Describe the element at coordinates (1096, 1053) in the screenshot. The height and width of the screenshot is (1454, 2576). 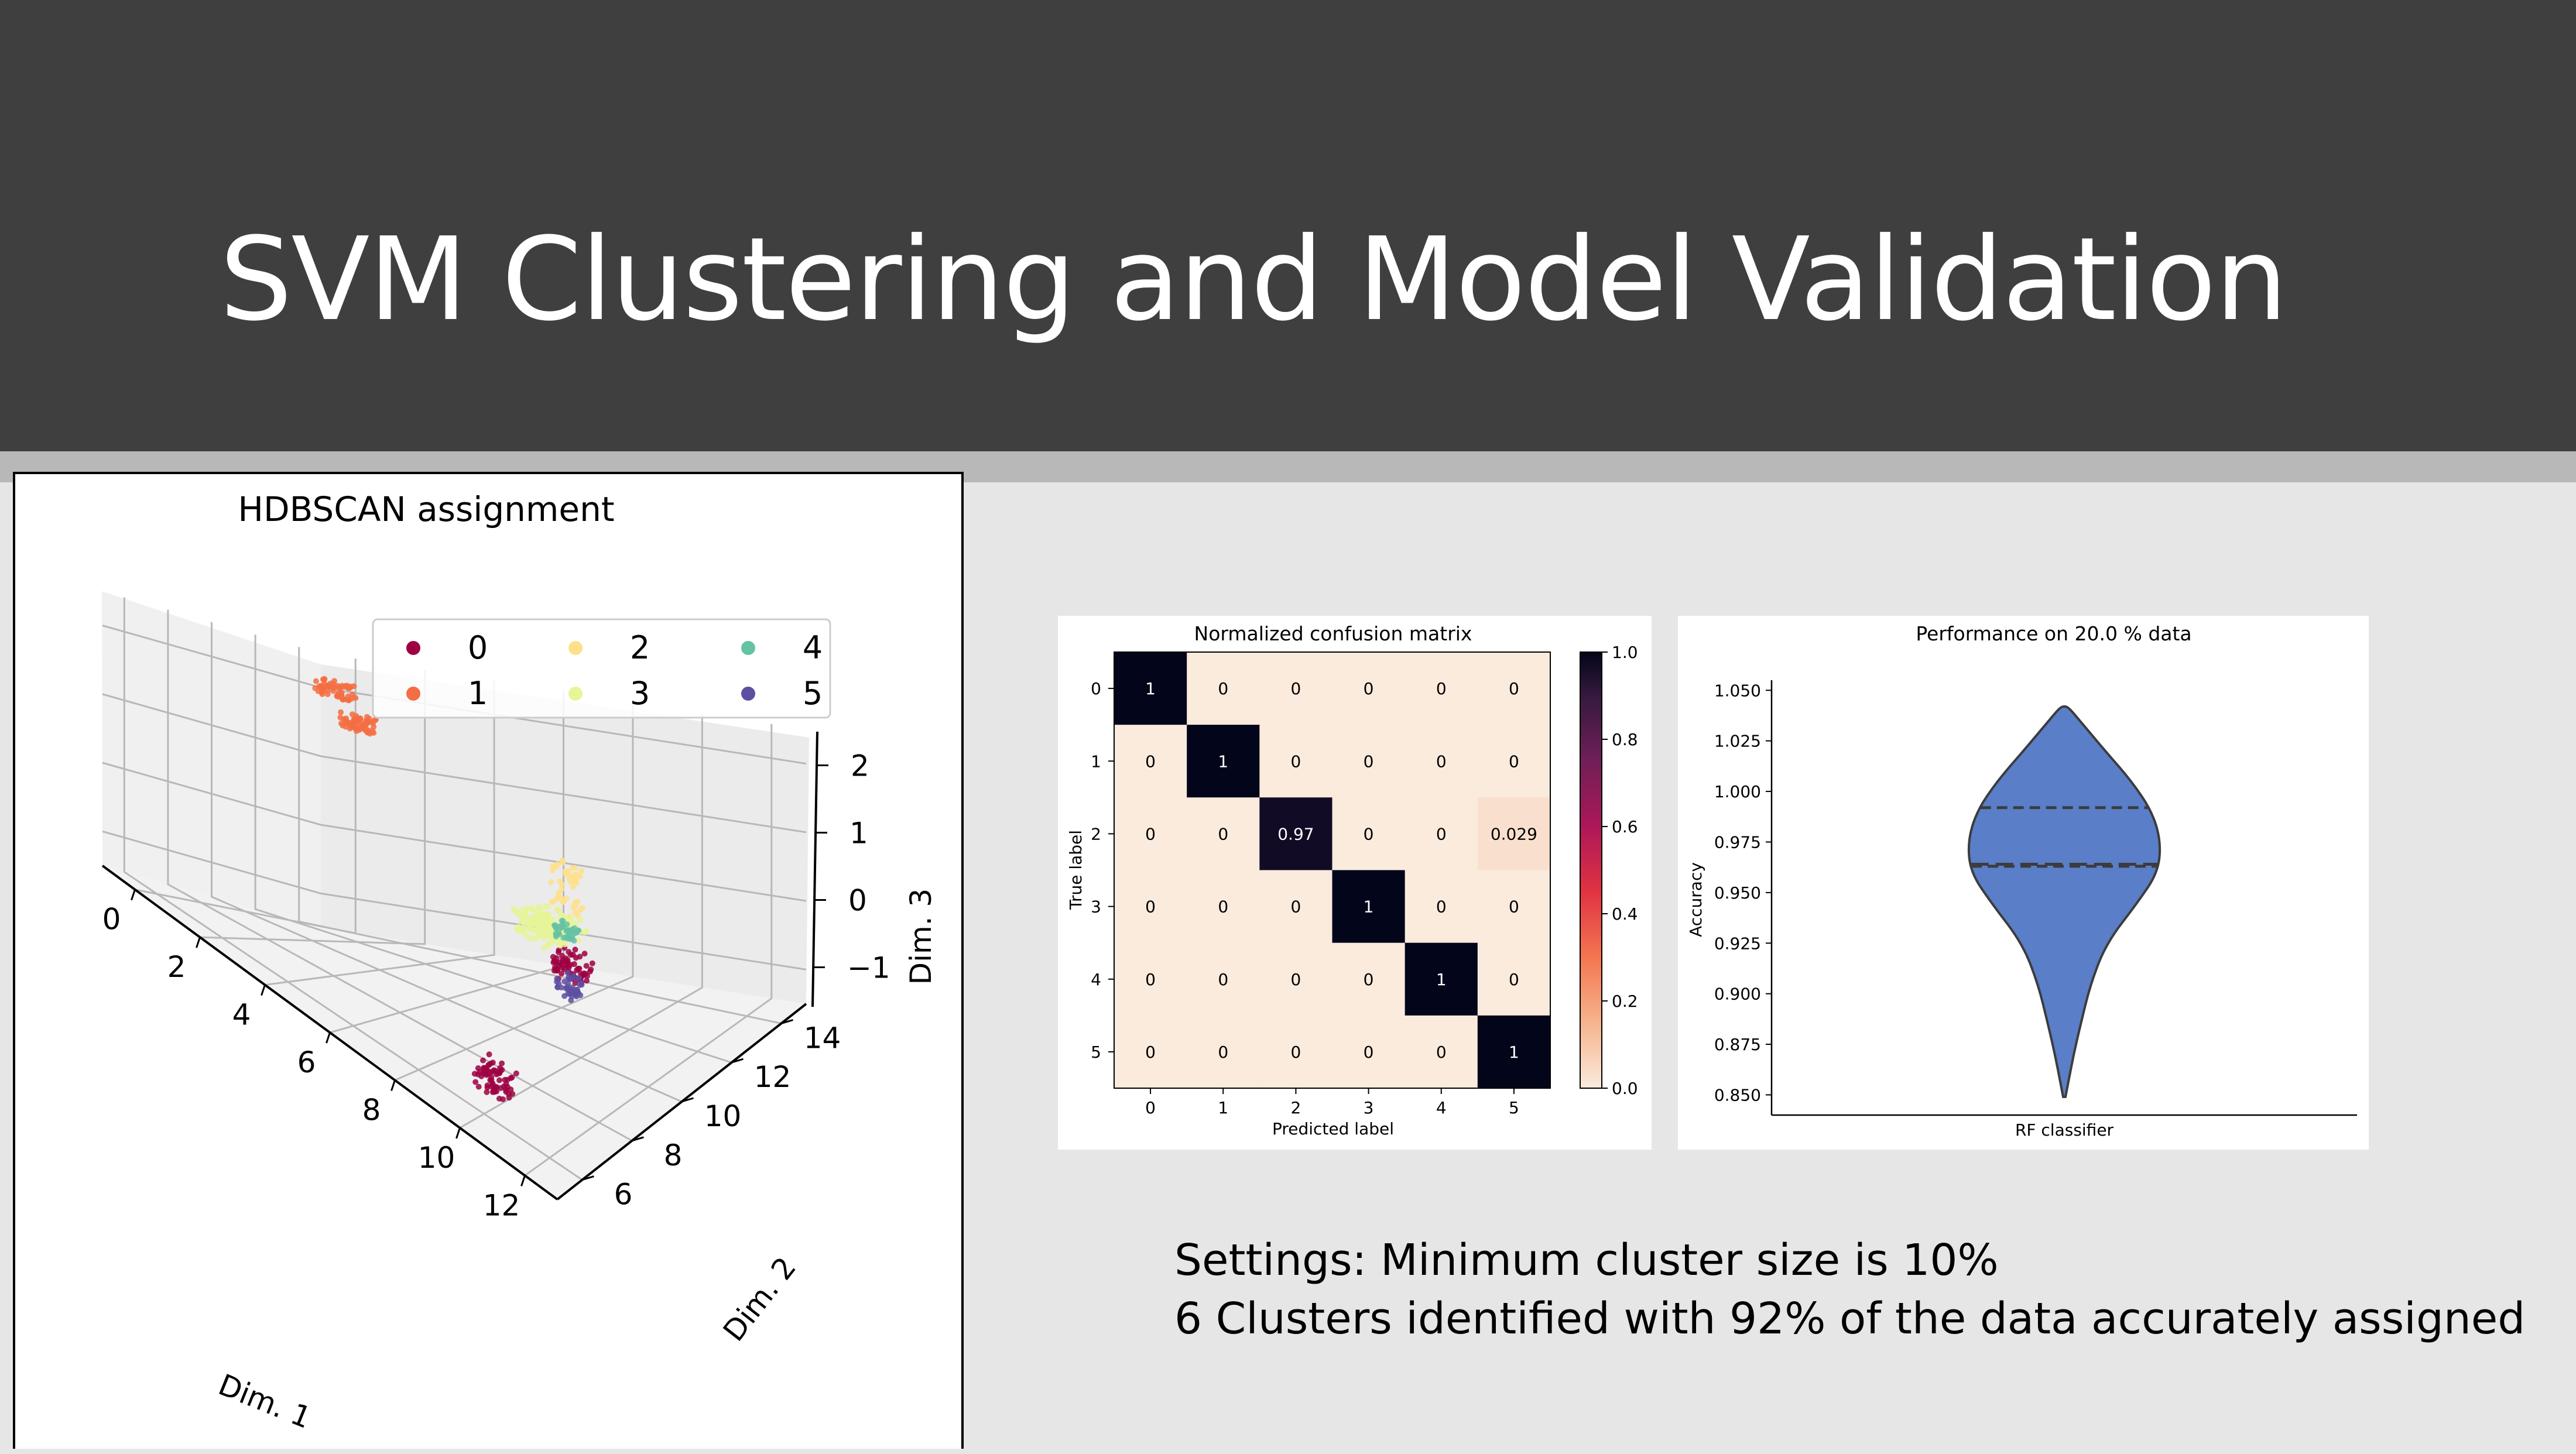
I see `y-tick-label: 5` at that location.